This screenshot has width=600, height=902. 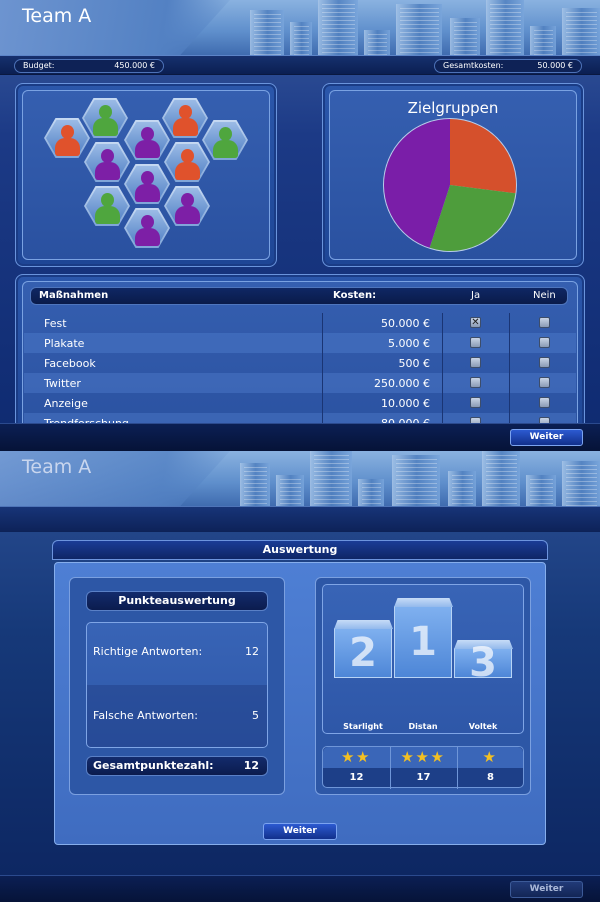 What do you see at coordinates (148, 651) in the screenshot?
I see `correct-answers-label: Richtige Antworten:` at bounding box center [148, 651].